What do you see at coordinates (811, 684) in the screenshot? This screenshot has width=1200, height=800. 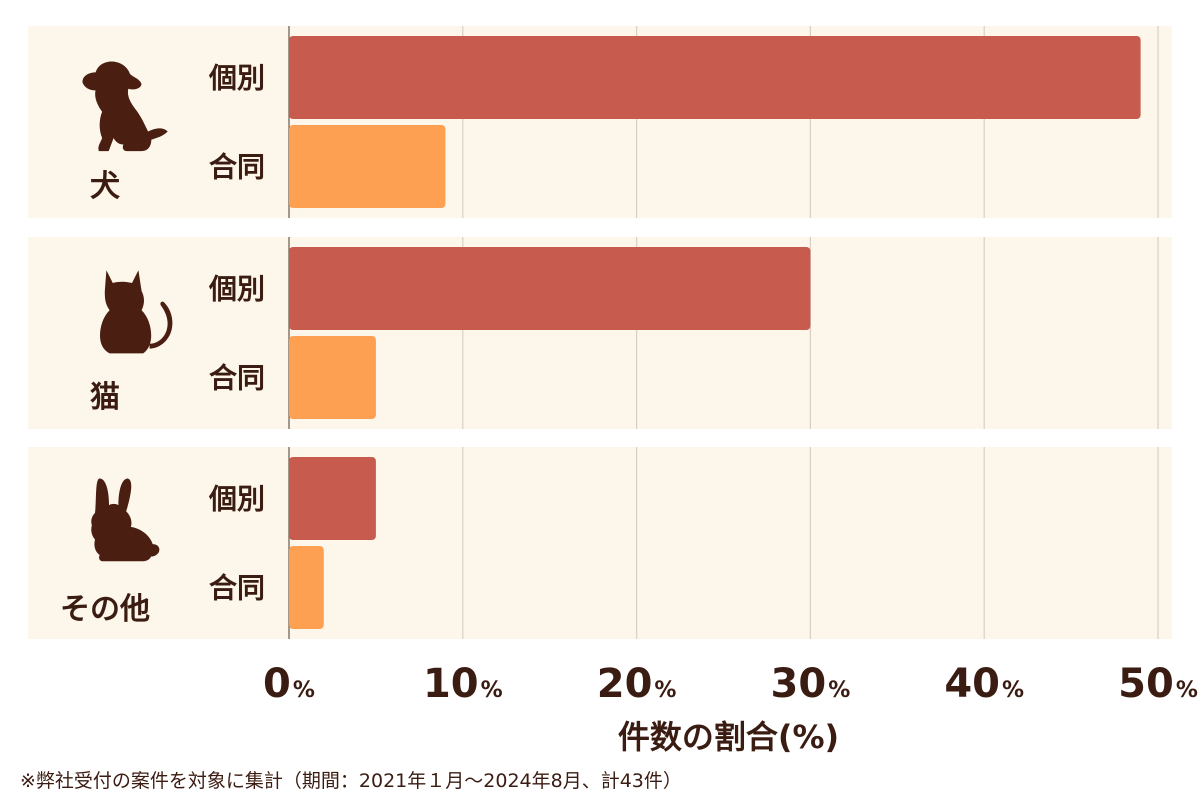 I see `tick-label: 30%` at bounding box center [811, 684].